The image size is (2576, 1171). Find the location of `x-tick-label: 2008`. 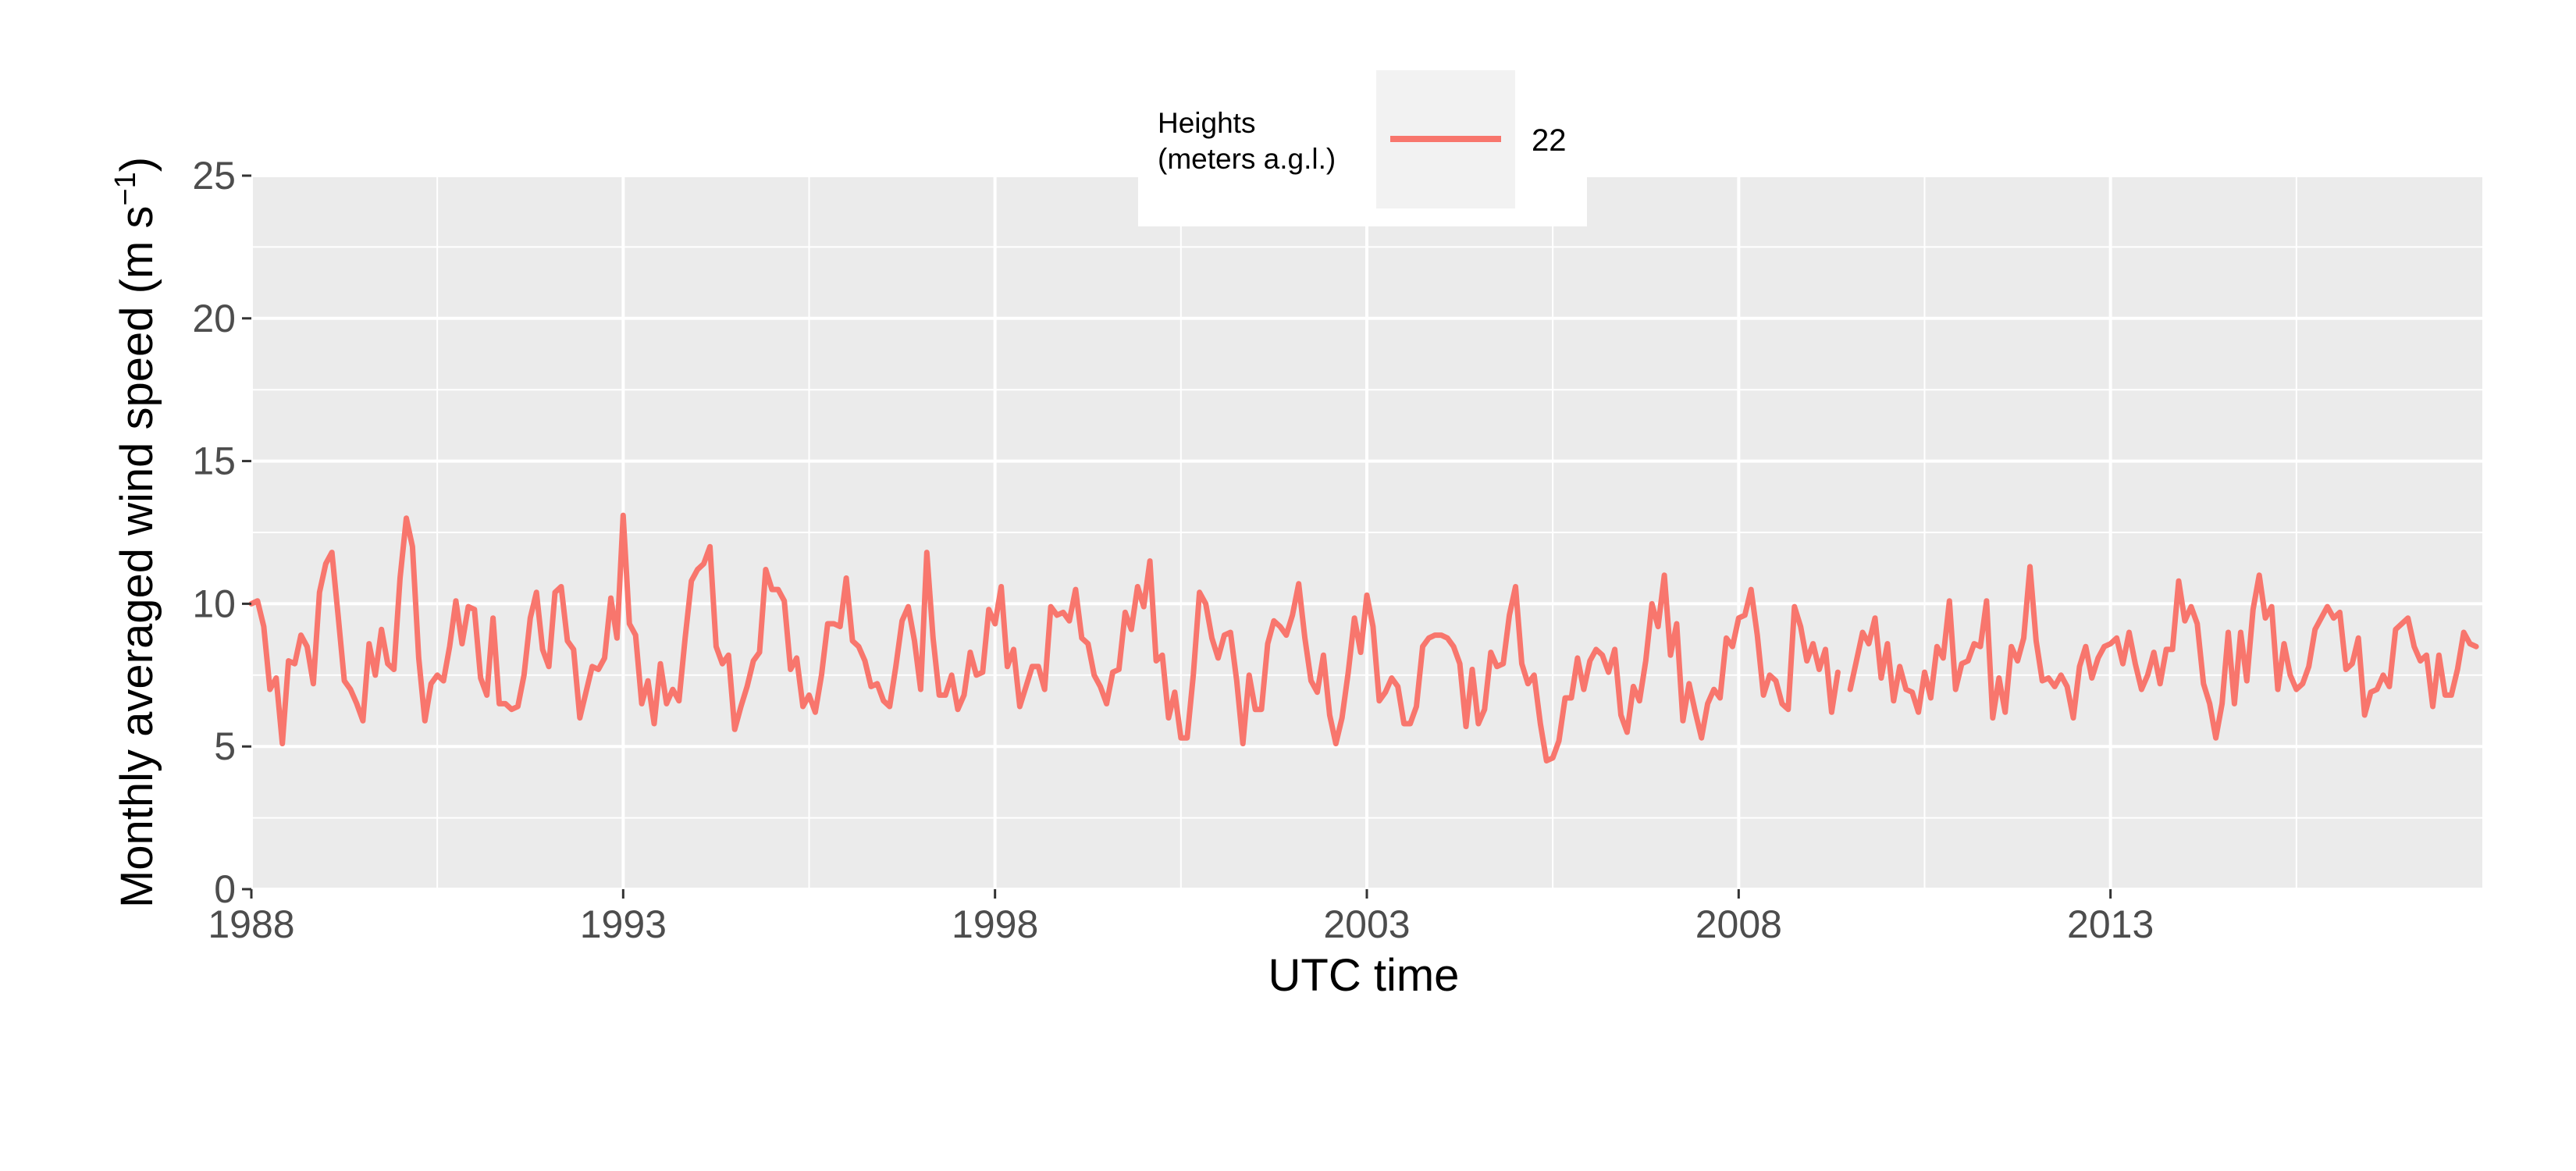

x-tick-label: 2008 is located at coordinates (1738, 924).